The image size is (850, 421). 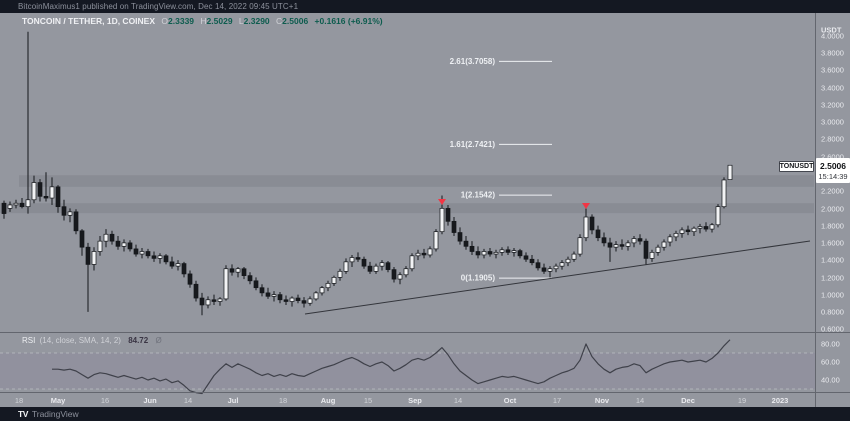 What do you see at coordinates (832, 243) in the screenshot?
I see `price-axis-tick: 1.6000` at bounding box center [832, 243].